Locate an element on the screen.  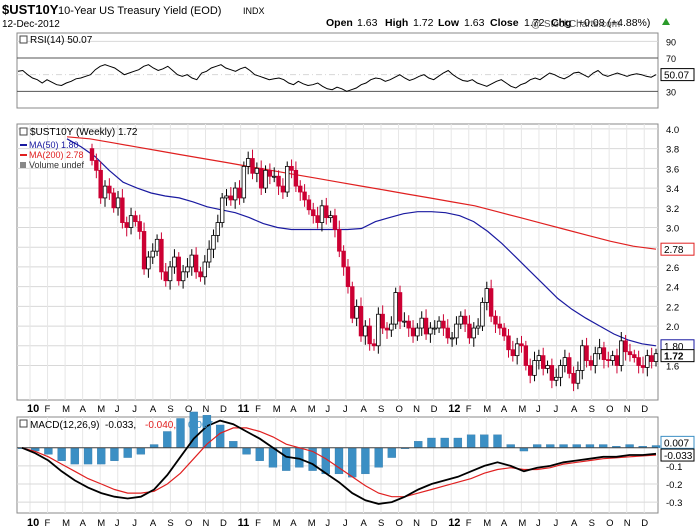
ma200-last-label-box is located at coordinates (677, 249).